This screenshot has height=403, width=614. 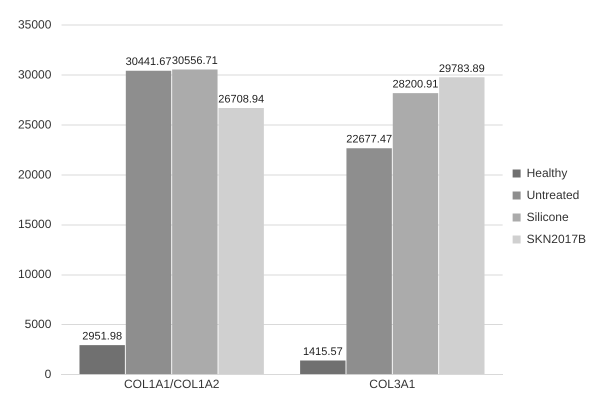 What do you see at coordinates (35, 124) in the screenshot?
I see `y-tick-label: 25000` at bounding box center [35, 124].